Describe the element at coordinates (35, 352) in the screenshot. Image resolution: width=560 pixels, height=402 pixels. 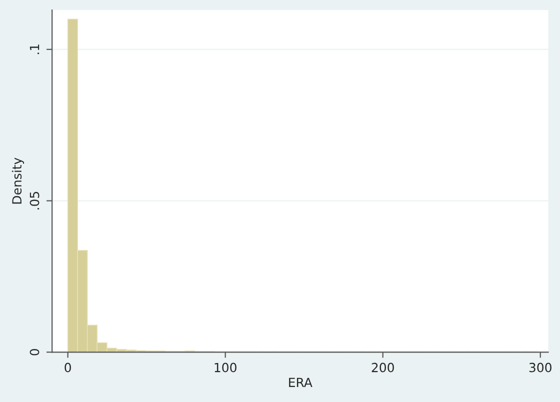
I see `y-tick-label: 0` at that location.